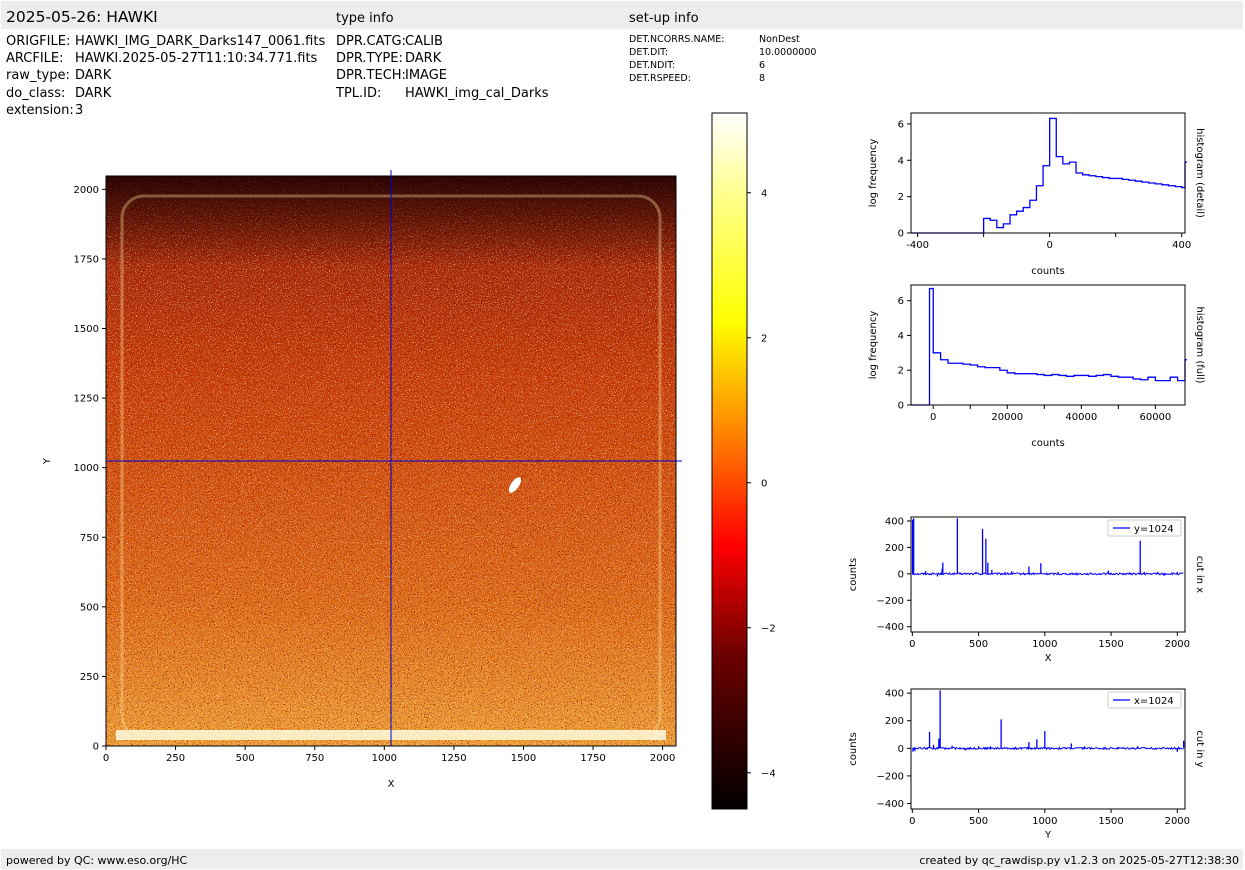 This screenshot has width=1245, height=870. Describe the element at coordinates (196, 58) in the screenshot. I see `file-info-value: HAWKI.2025-05-27T11:10:34.771.fits` at that location.